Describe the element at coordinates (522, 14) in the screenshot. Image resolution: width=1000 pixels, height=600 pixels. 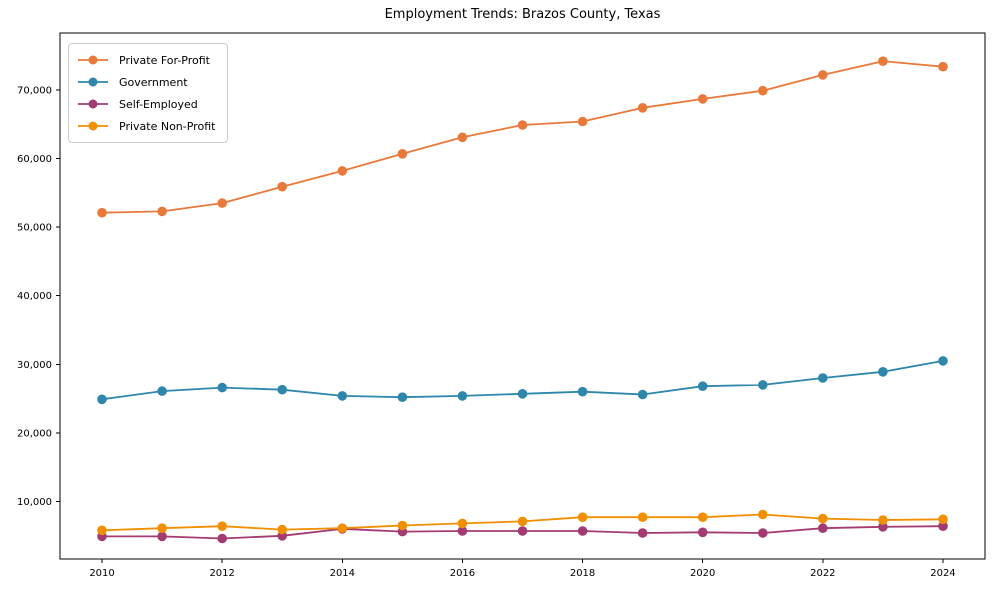
I see `chart-title: Employment Trends: Brazos County, Texas` at that location.